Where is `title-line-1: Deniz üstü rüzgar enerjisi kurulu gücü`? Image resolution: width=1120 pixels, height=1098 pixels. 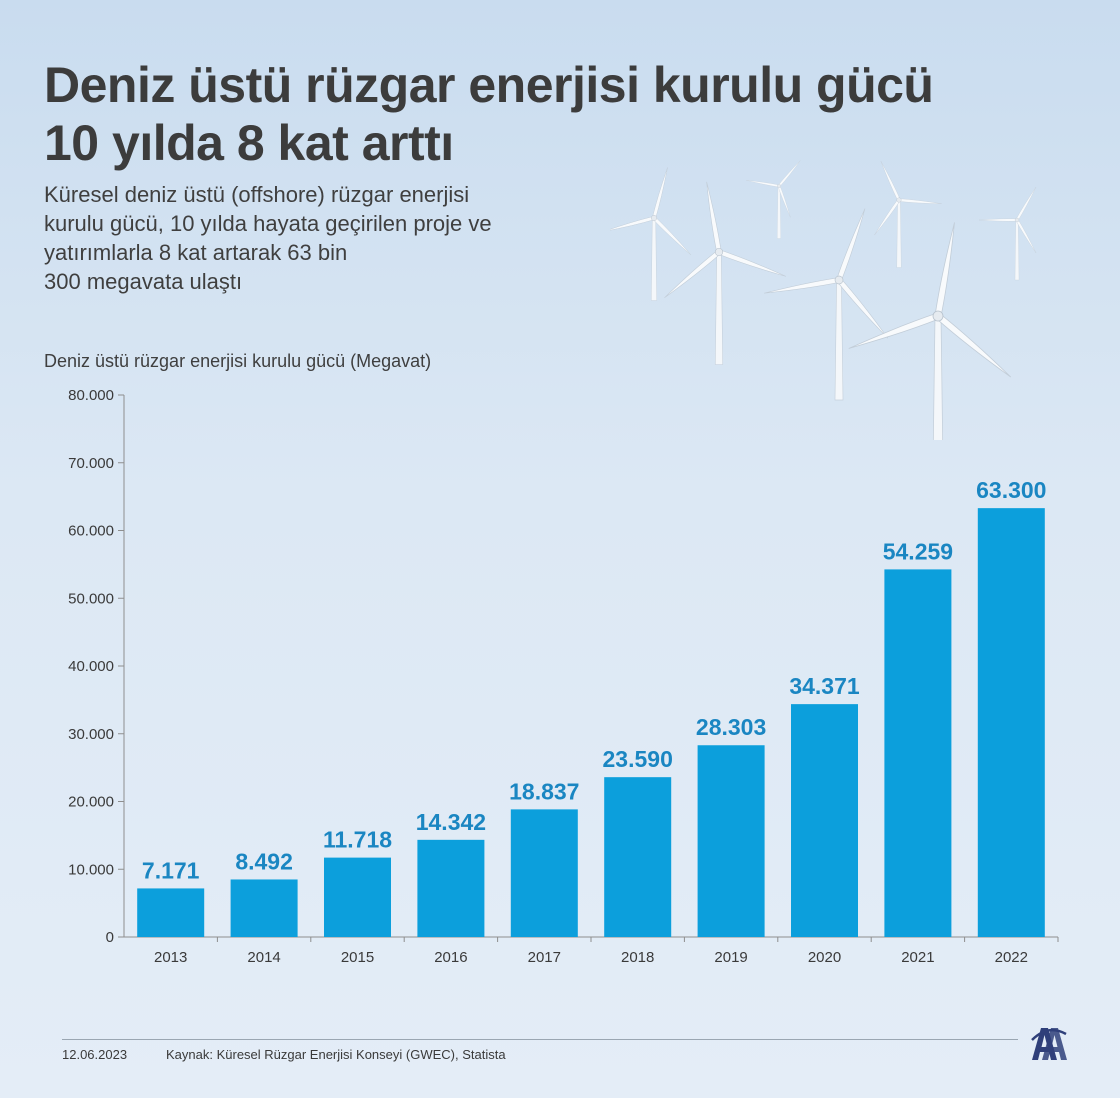
title-line-1: Deniz üstü rüzgar enerjisi kurulu gücü is located at coordinates (489, 85).